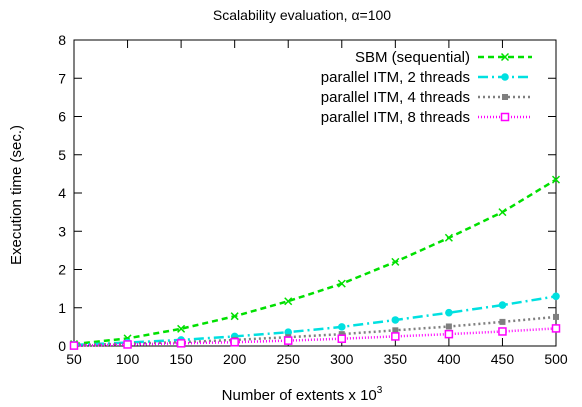 The image size is (582, 407). What do you see at coordinates (412, 57) in the screenshot?
I see `legend-label-0: SBM (sequential)` at bounding box center [412, 57].